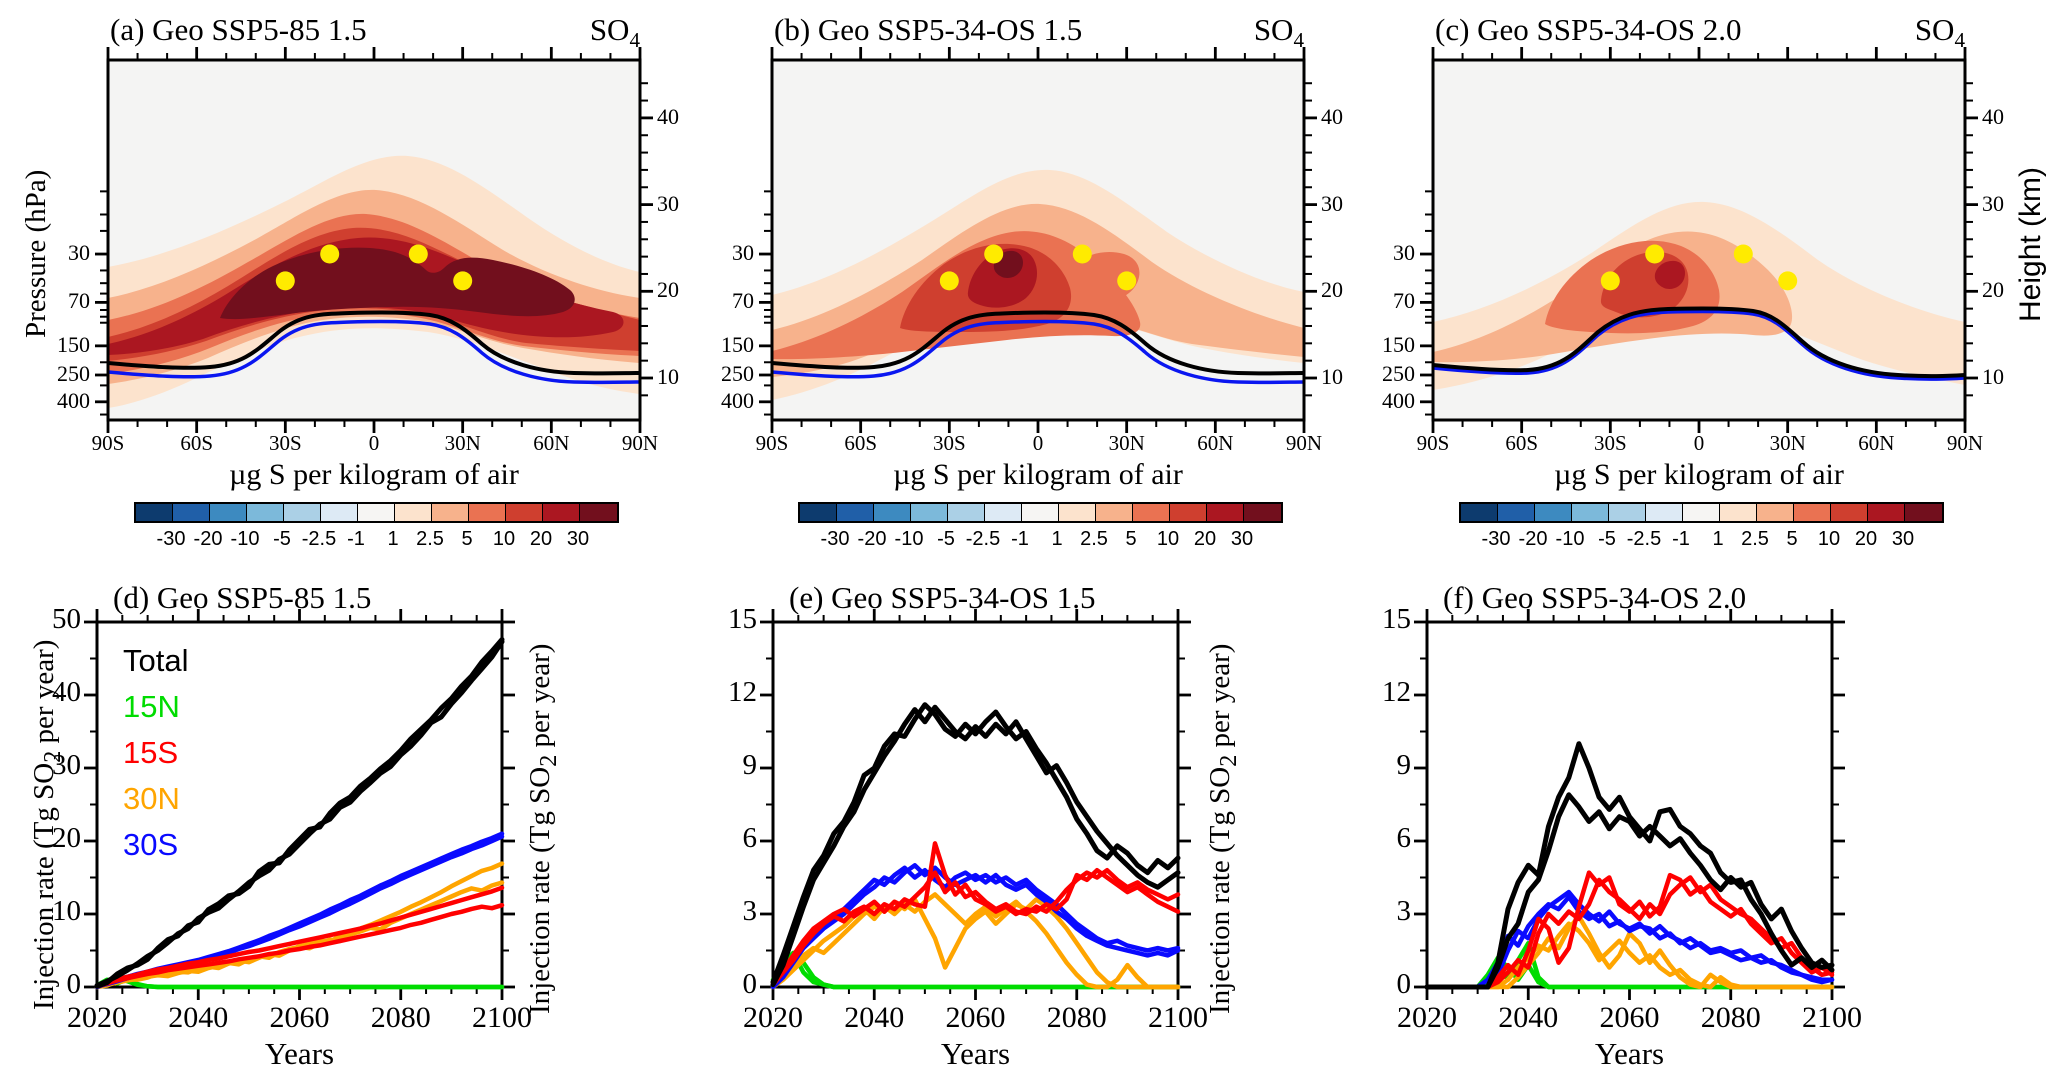 Image resolution: width=2067 pixels, height=1080 pixels. I want to click on colorbar, so click(1701, 512).